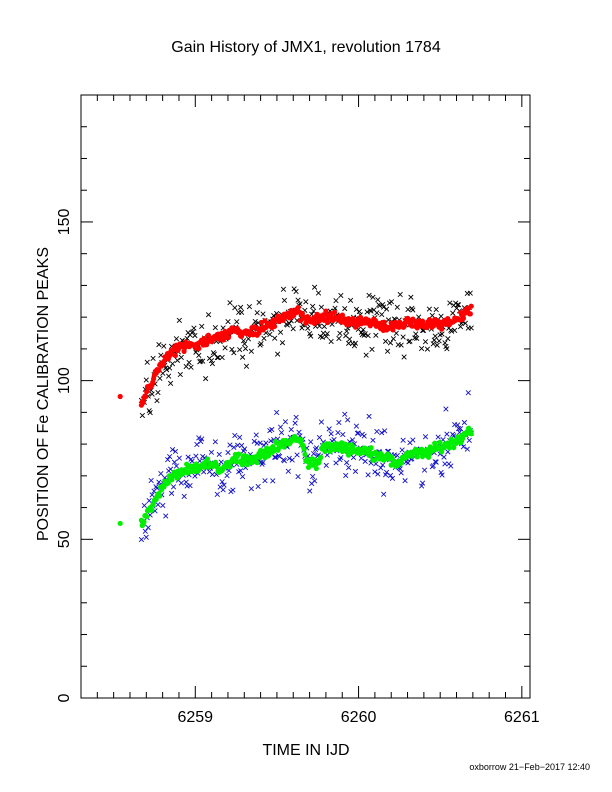  Describe the element at coordinates (306, 47) in the screenshot. I see `chart-title: Gain History of JMX1, revolution 1784` at that location.